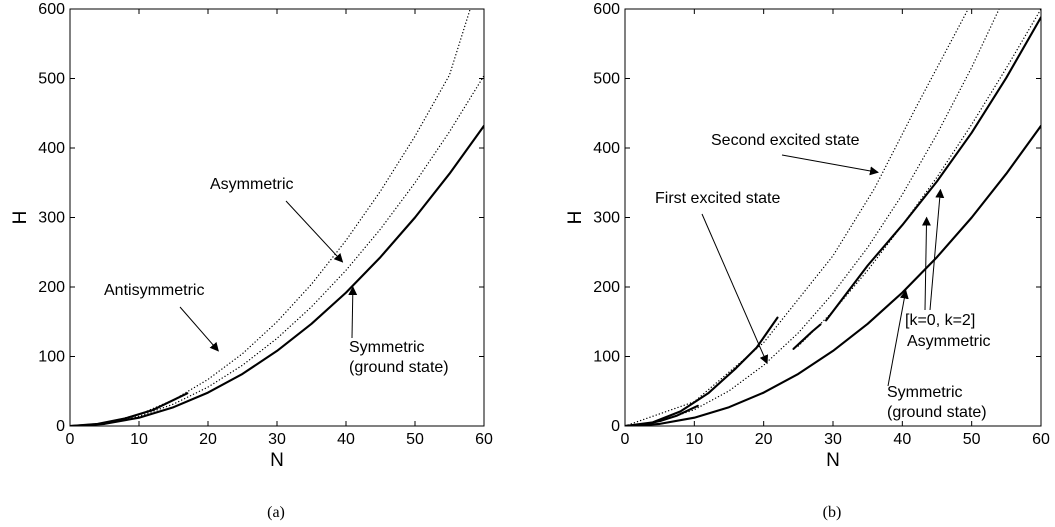 The height and width of the screenshot is (527, 1055). I want to click on dotted-series-line, so click(919, 178).